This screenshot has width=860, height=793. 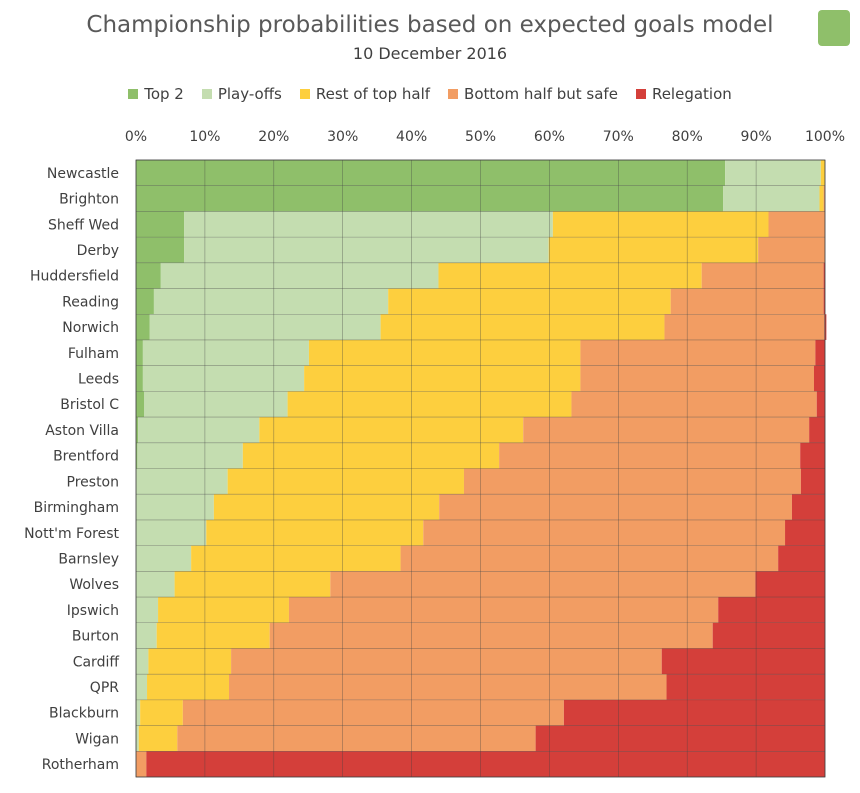 What do you see at coordinates (89, 200) in the screenshot?
I see `category-label: Brighton` at bounding box center [89, 200].